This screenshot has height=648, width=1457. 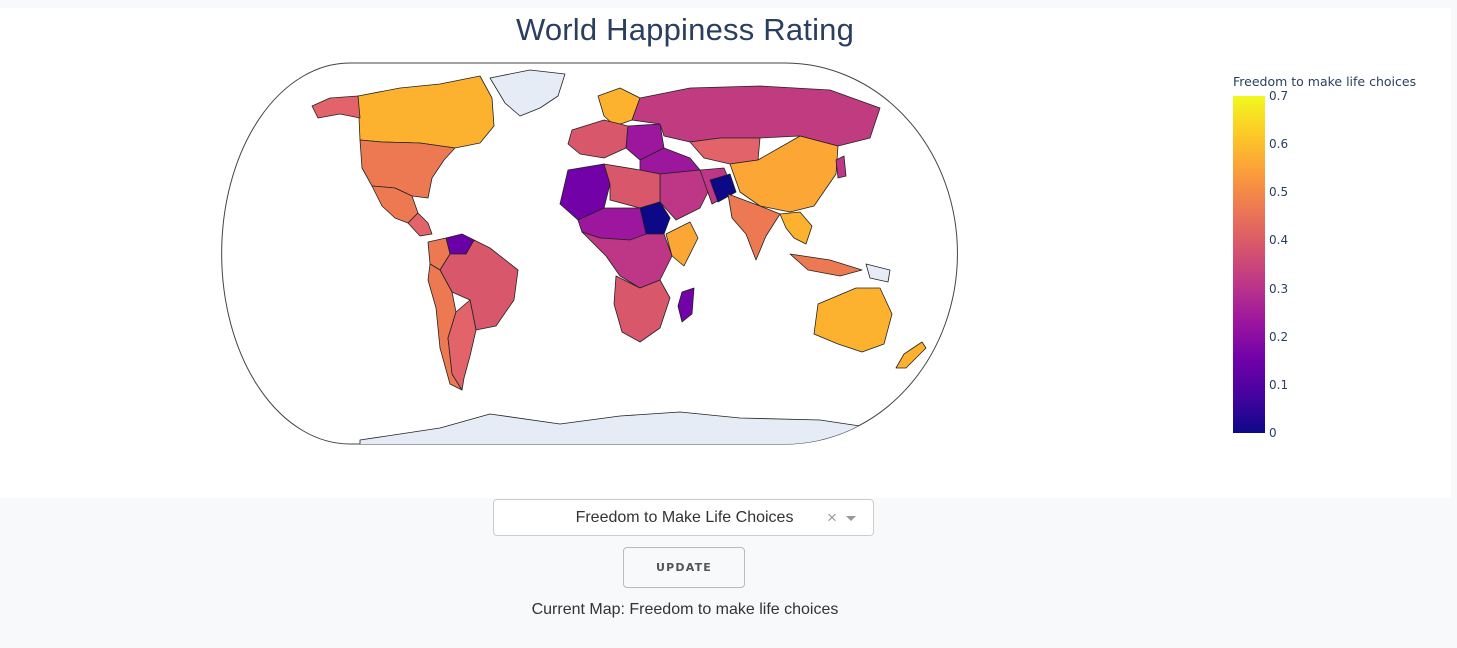 I want to click on colorbar-tick: 0.2, so click(x=1279, y=336).